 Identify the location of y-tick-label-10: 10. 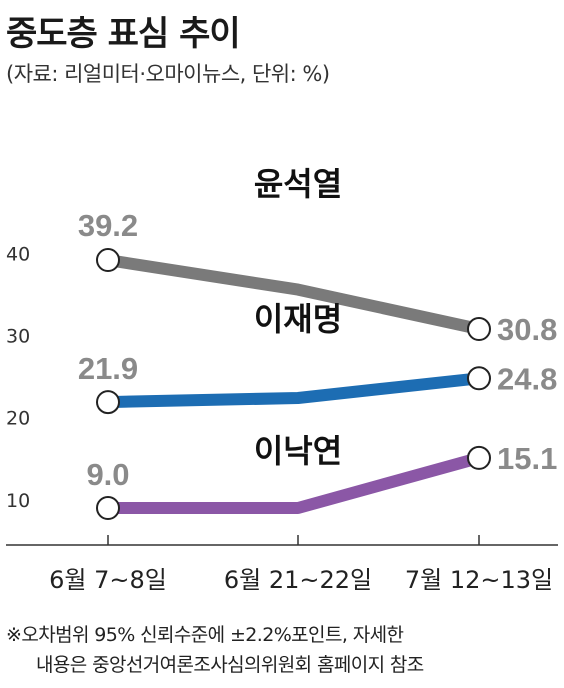
(18, 501).